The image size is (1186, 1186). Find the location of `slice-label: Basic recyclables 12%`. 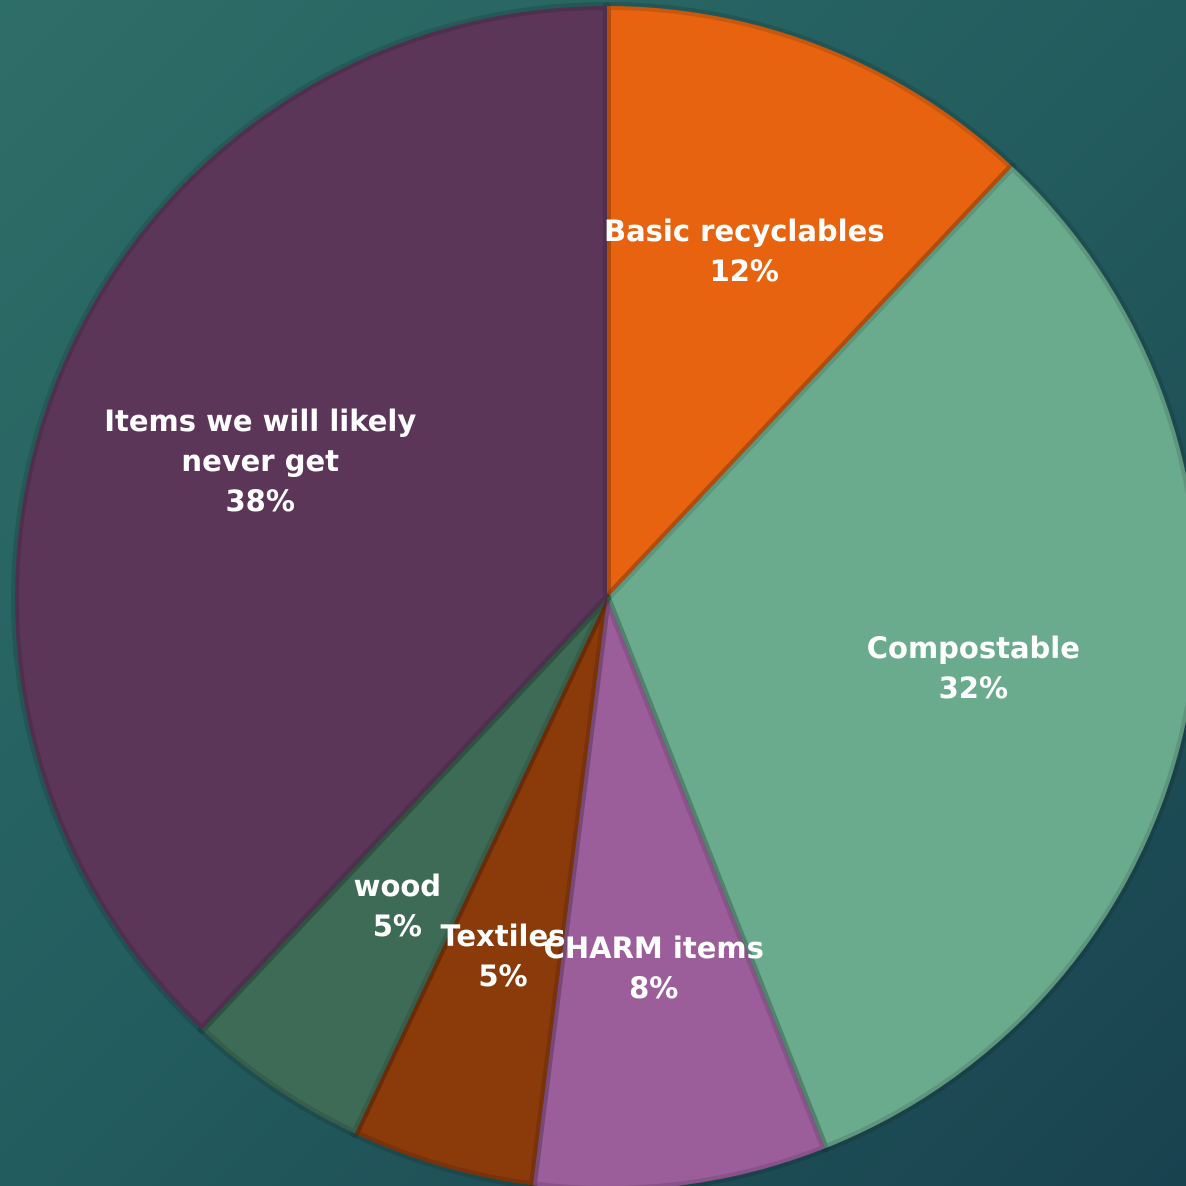

slice-label: Basic recyclables 12% is located at coordinates (744, 251).